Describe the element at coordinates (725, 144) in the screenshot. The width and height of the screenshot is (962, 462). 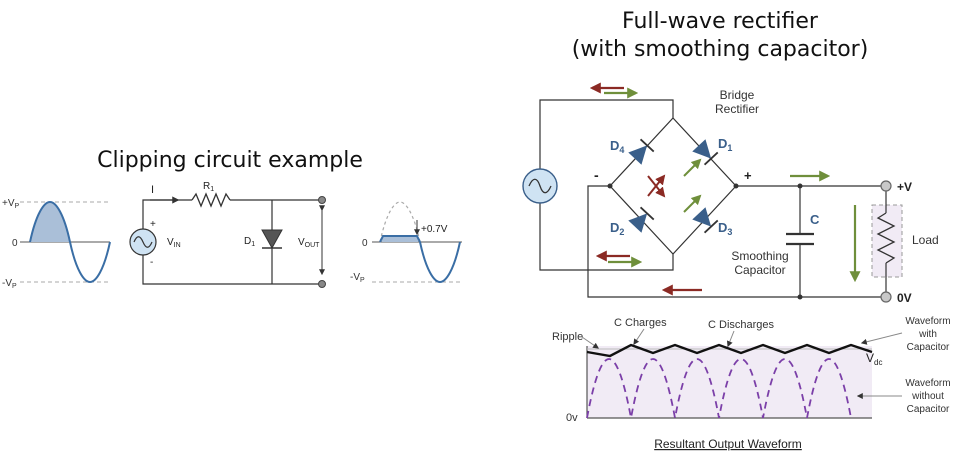
I see `d1-label: D1` at that location.